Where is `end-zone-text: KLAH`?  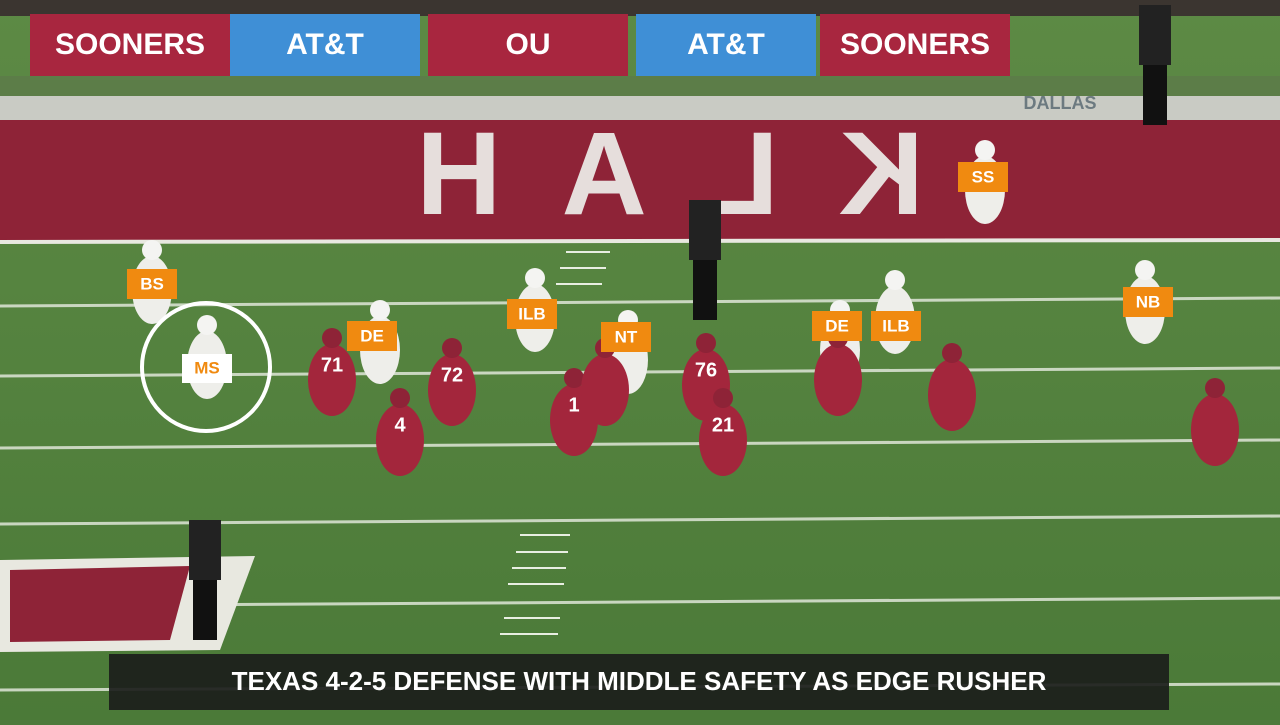
end-zone-text: KLAH is located at coordinates (640, 174).